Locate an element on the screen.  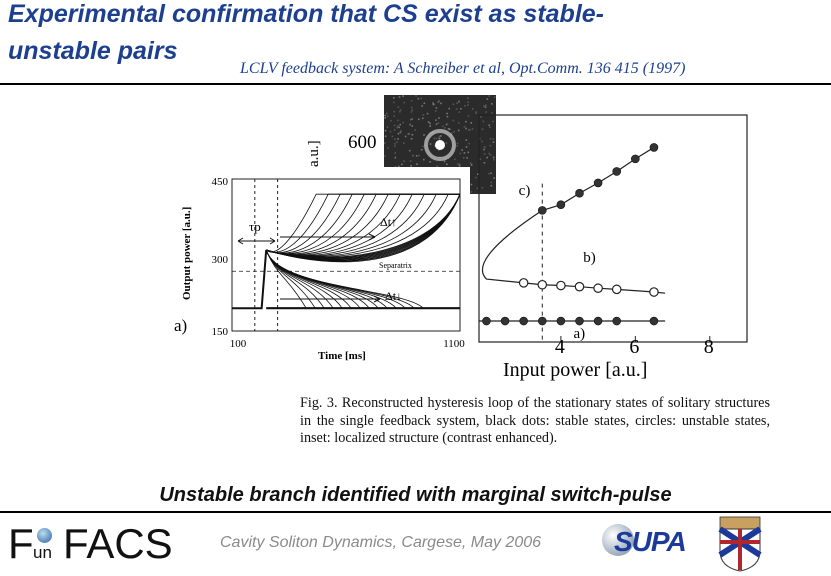
funfacs-logo: F un FACS is located at coordinates (100, 545).